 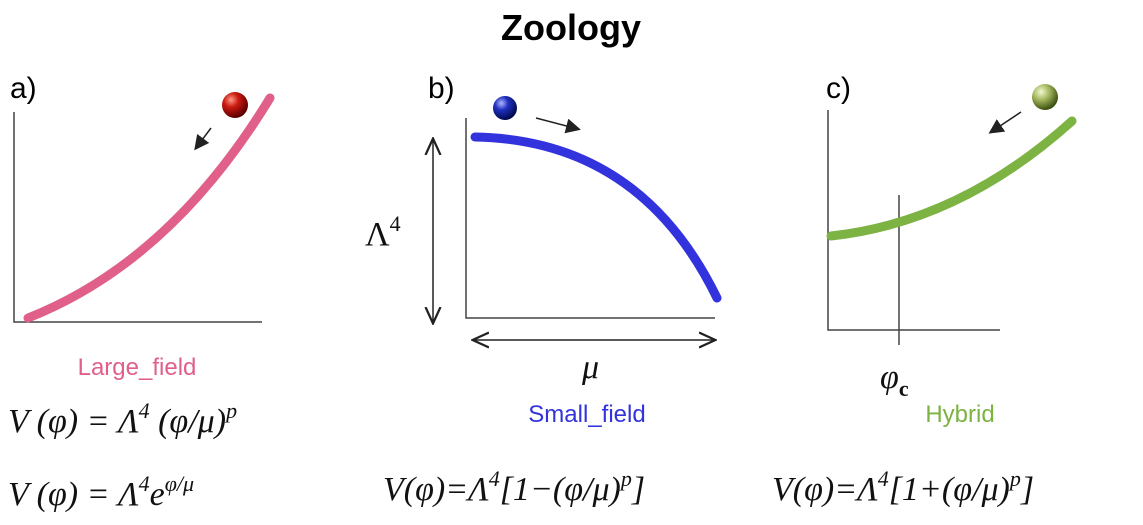 I want to click on panel-name: Large_field, so click(x=137, y=367).